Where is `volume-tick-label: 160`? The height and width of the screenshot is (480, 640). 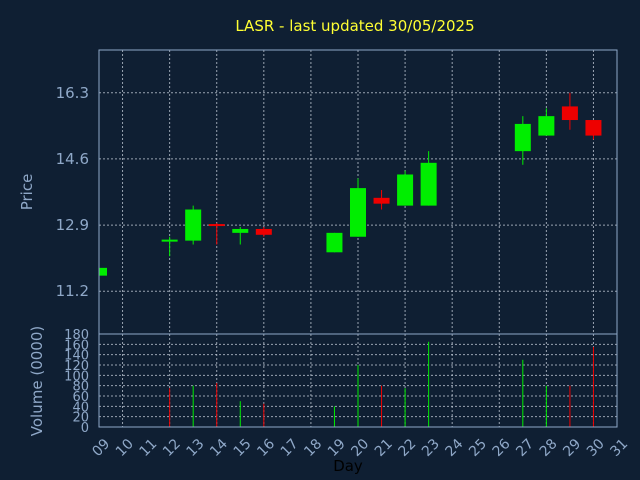
volume-tick-label: 160 is located at coordinates (76, 345).